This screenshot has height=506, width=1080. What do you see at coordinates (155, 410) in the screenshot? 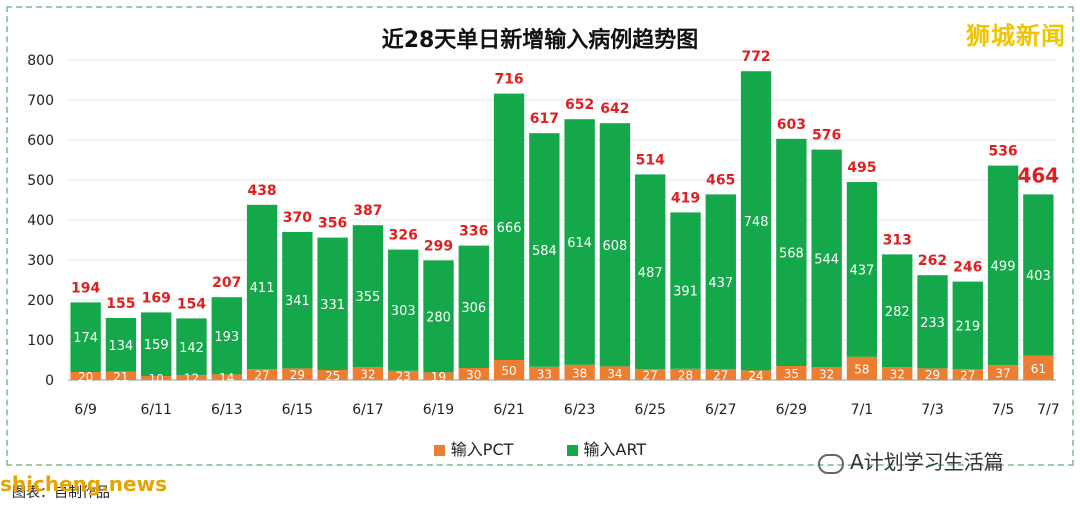
I see `x-tick-label: 6/11` at bounding box center [155, 410].